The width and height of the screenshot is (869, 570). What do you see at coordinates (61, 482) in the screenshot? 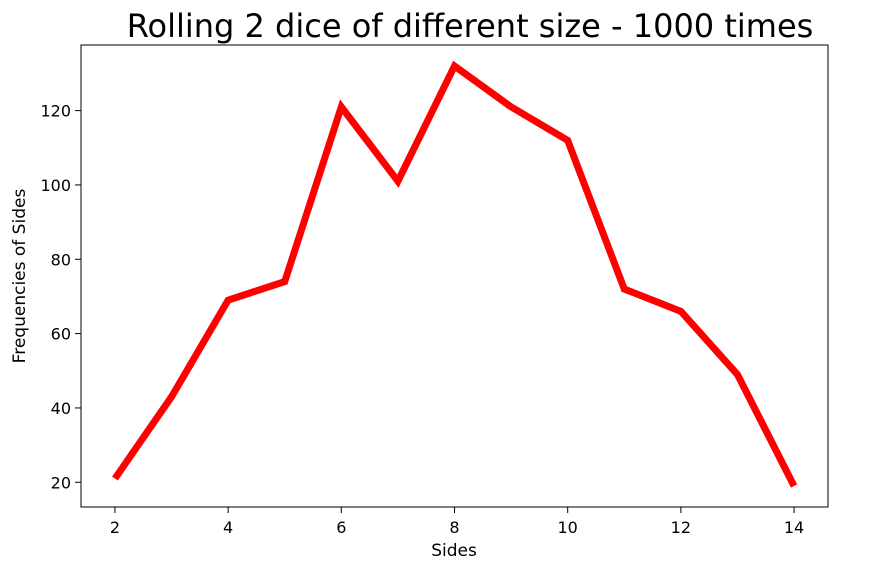
I see `y-tick-label: 20` at bounding box center [61, 482].